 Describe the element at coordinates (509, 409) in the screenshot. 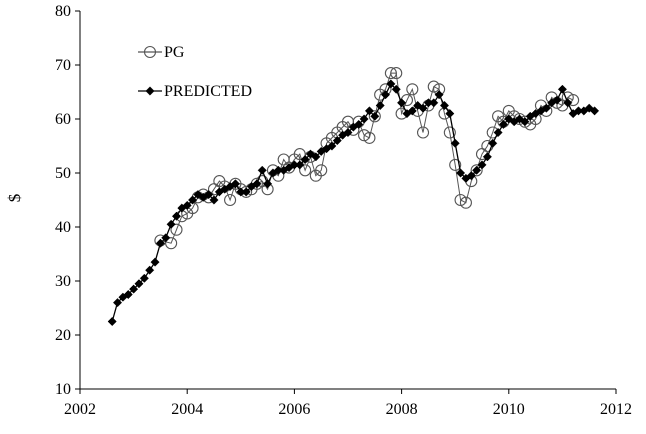

I see `x-tick-label: 2010` at that location.